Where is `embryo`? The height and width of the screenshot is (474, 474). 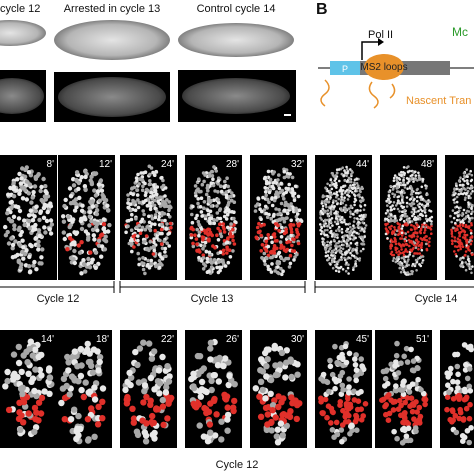
embryo is located at coordinates (112, 97).